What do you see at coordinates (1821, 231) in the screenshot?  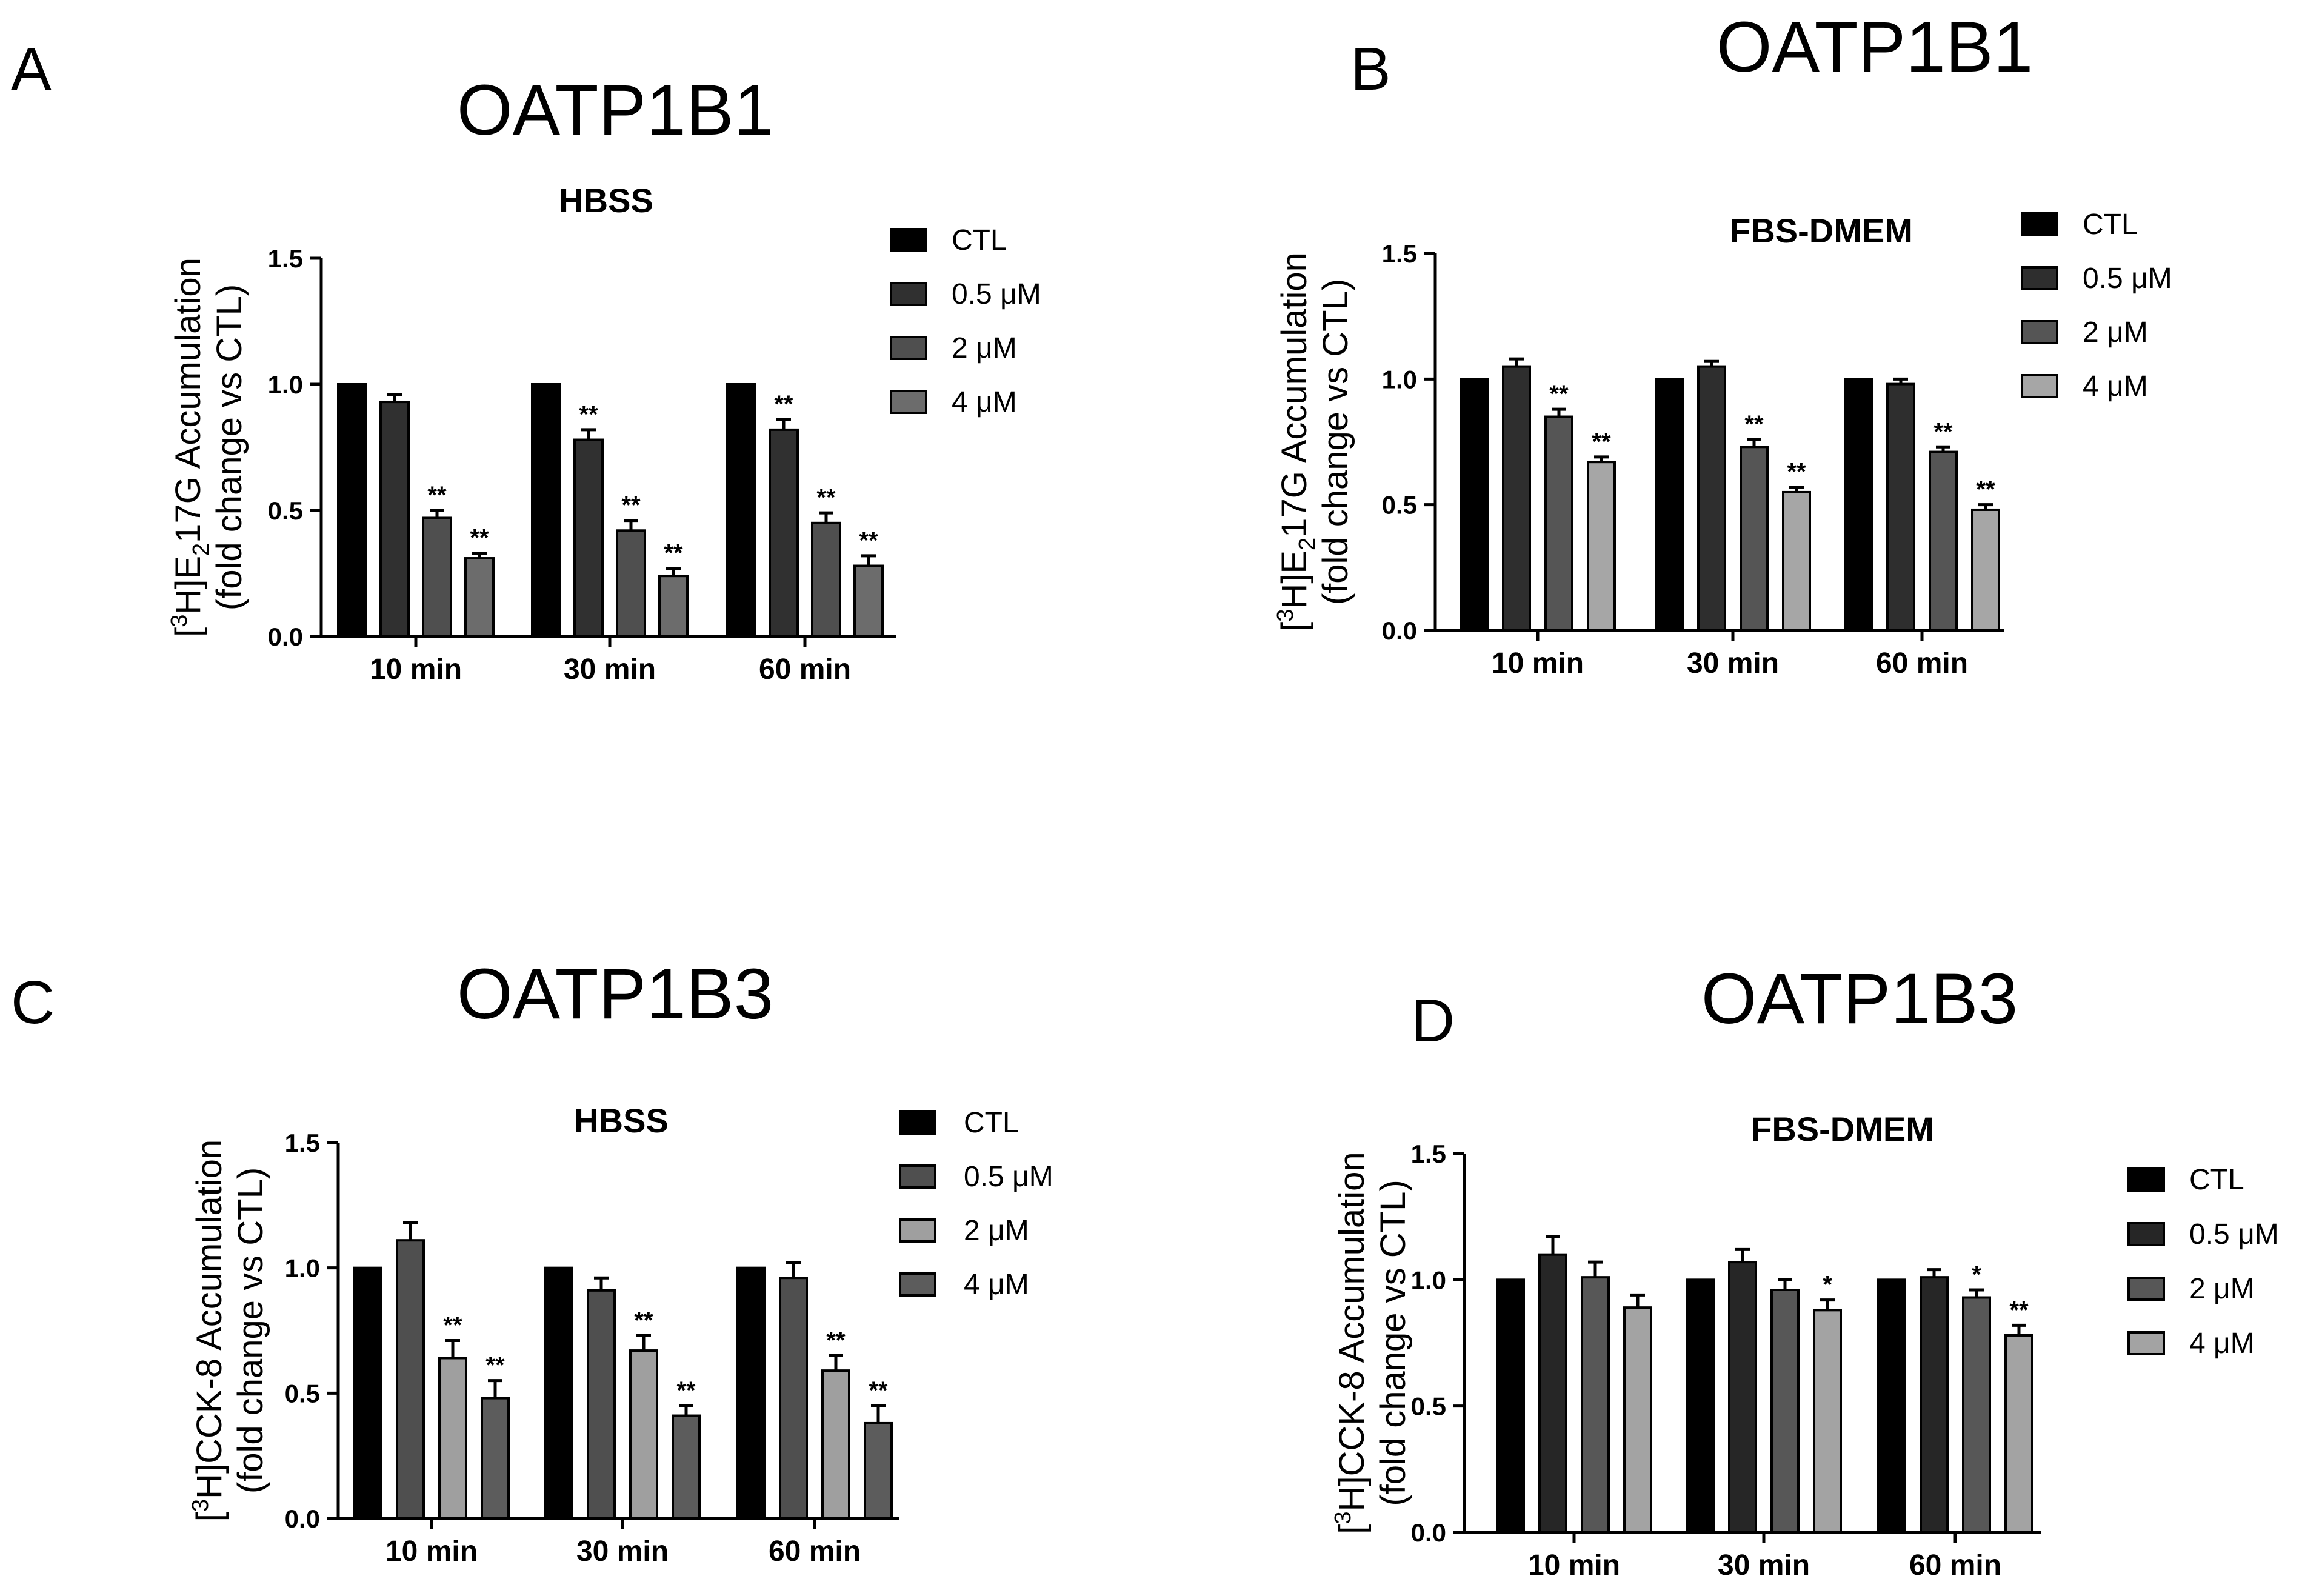 I see `chart-title: FBS-DMEM` at bounding box center [1821, 231].